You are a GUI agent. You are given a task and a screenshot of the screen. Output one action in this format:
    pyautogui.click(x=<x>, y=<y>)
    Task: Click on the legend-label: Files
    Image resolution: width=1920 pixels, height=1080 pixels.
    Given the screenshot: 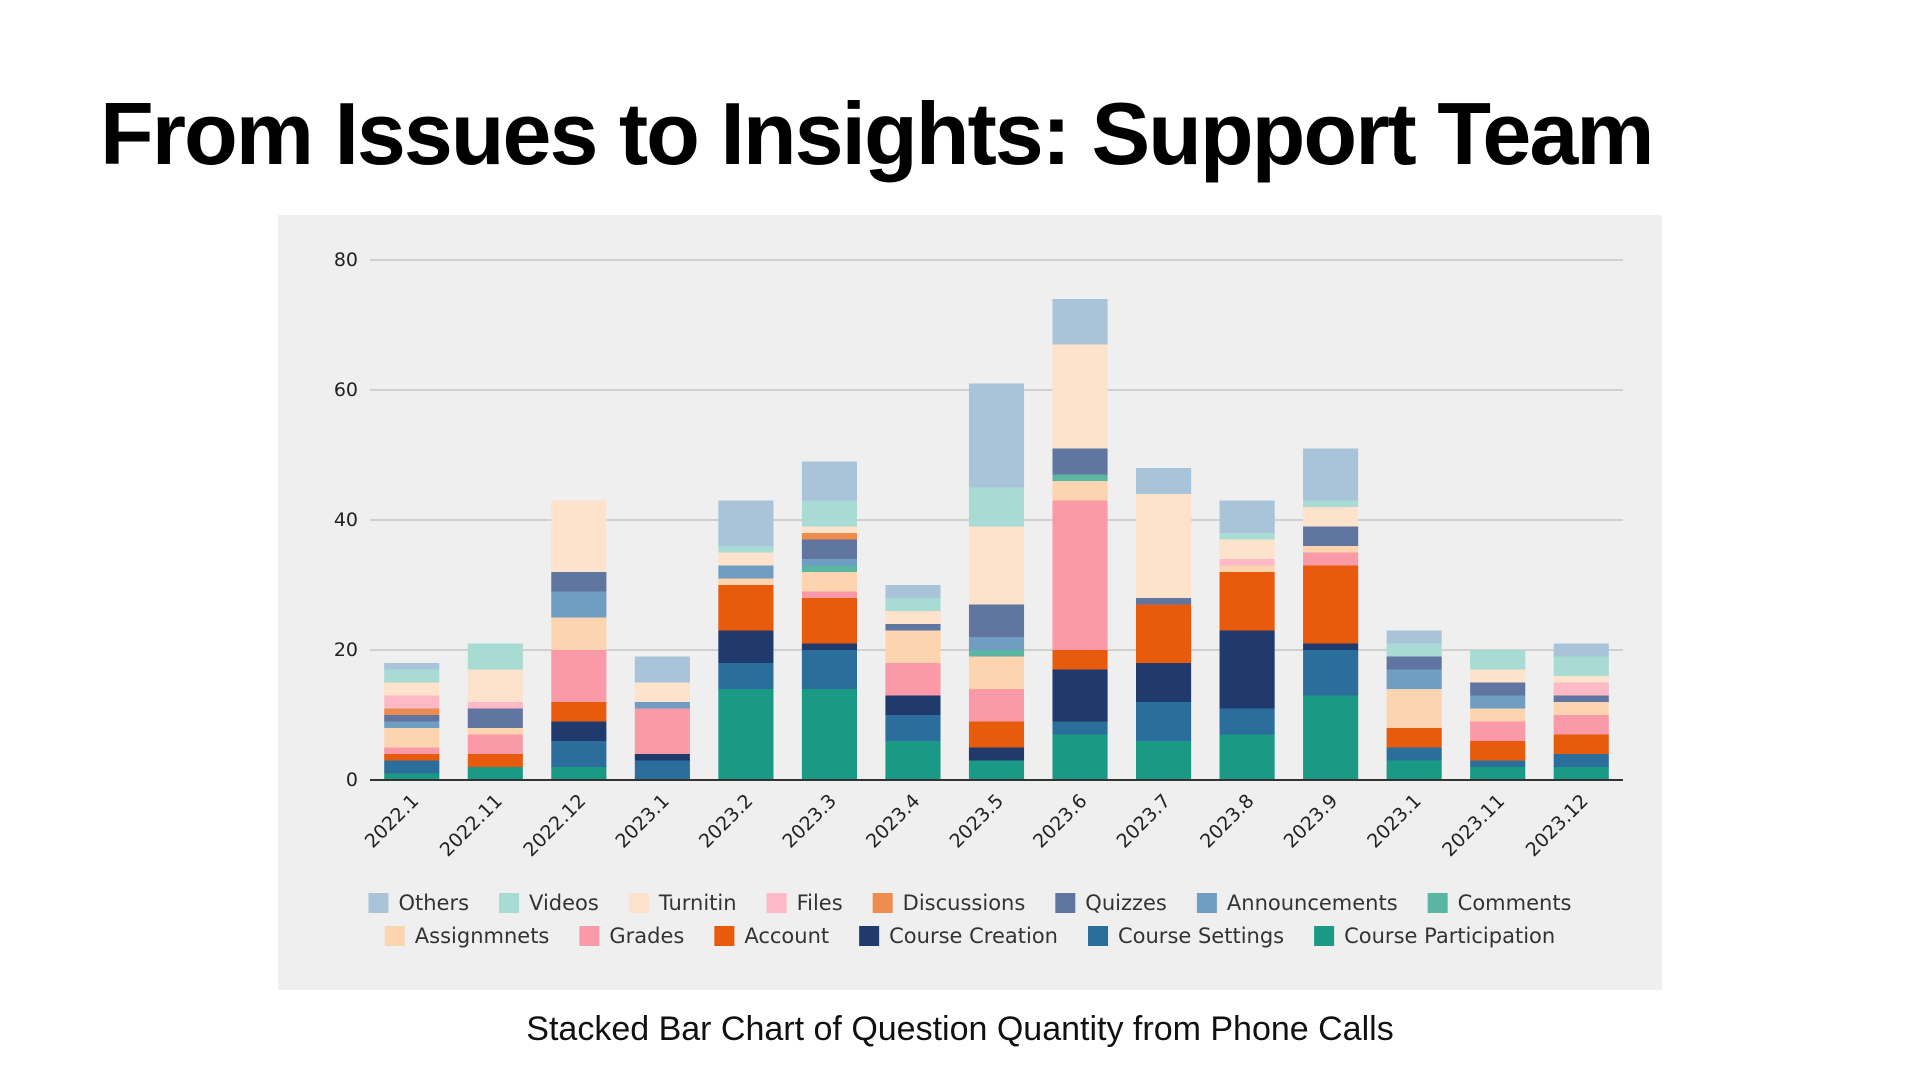 What is the action you would take?
    pyautogui.click(x=820, y=903)
    